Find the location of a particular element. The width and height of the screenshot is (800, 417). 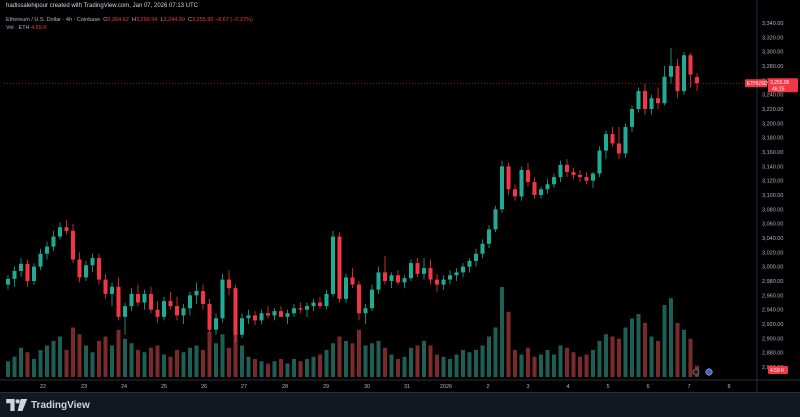

y-tick-label: 3,320.00 is located at coordinates (772, 38).